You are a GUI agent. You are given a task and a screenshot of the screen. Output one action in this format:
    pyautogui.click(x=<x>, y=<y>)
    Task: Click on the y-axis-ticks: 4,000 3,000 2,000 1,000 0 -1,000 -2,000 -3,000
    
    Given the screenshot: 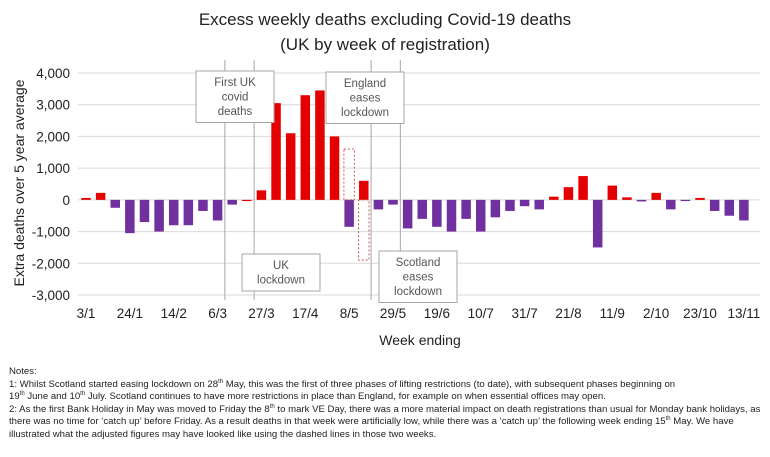 What is the action you would take?
    pyautogui.click(x=51, y=184)
    